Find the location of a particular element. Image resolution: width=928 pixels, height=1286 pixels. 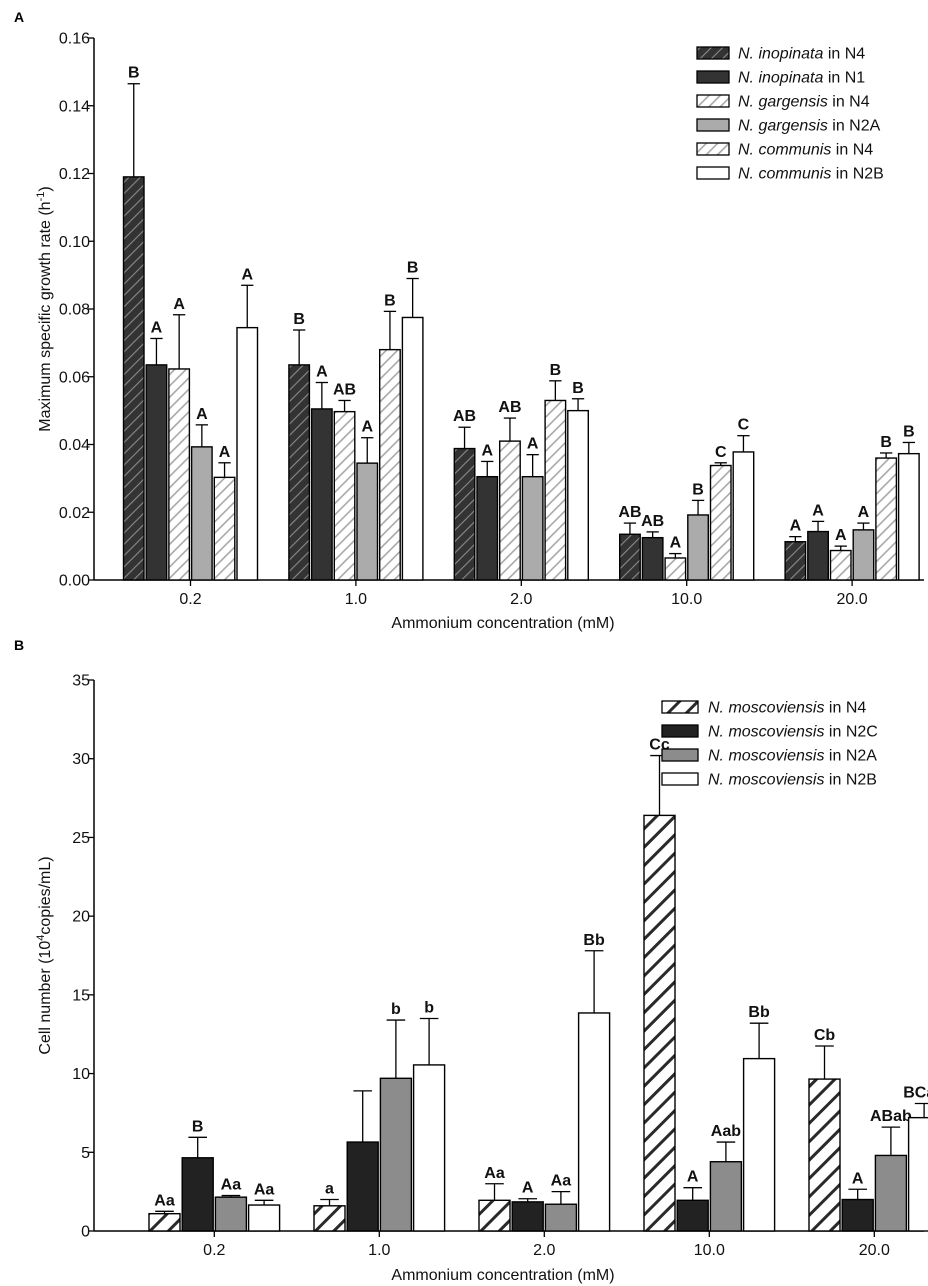

legend-label: N. moscoviensis in N2A is located at coordinates (792, 756).